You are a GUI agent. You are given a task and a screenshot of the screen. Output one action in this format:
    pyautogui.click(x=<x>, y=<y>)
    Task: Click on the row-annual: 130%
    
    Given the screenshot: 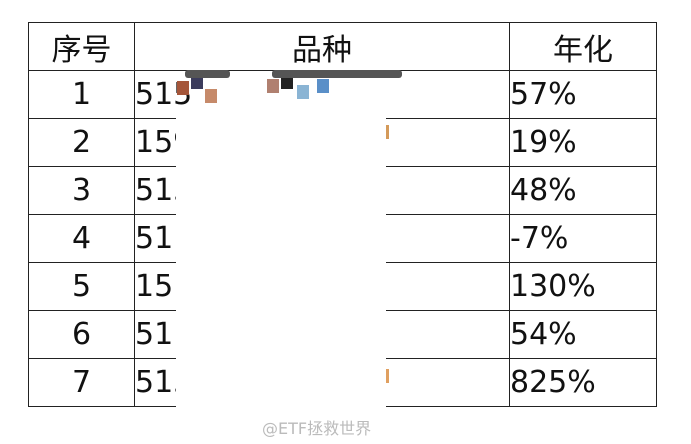 What is the action you would take?
    pyautogui.click(x=583, y=286)
    